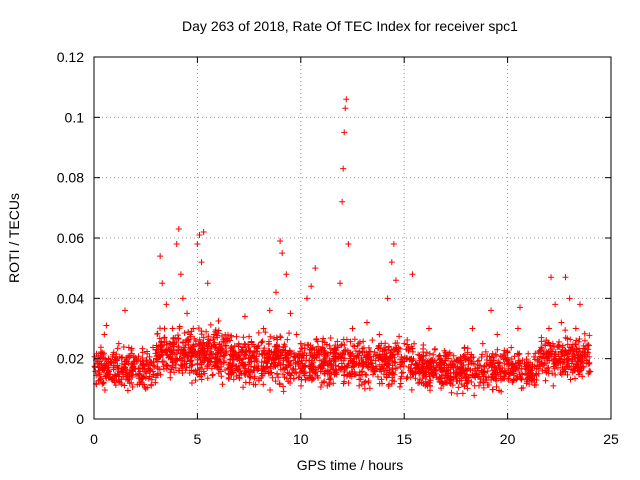  What do you see at coordinates (75, 117) in the screenshot?
I see `y-tick-label: 0.1` at bounding box center [75, 117].